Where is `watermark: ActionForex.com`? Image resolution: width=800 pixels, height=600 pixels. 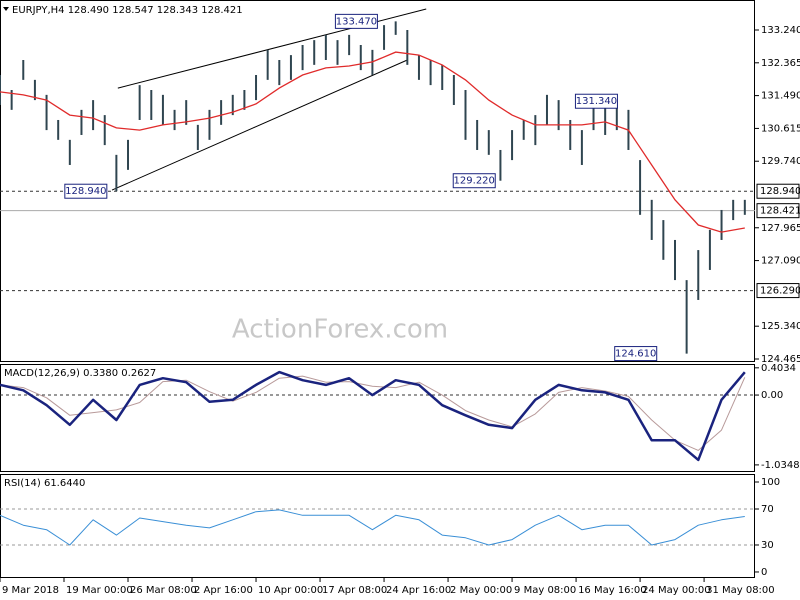 watermark: ActionForex.com is located at coordinates (340, 330).